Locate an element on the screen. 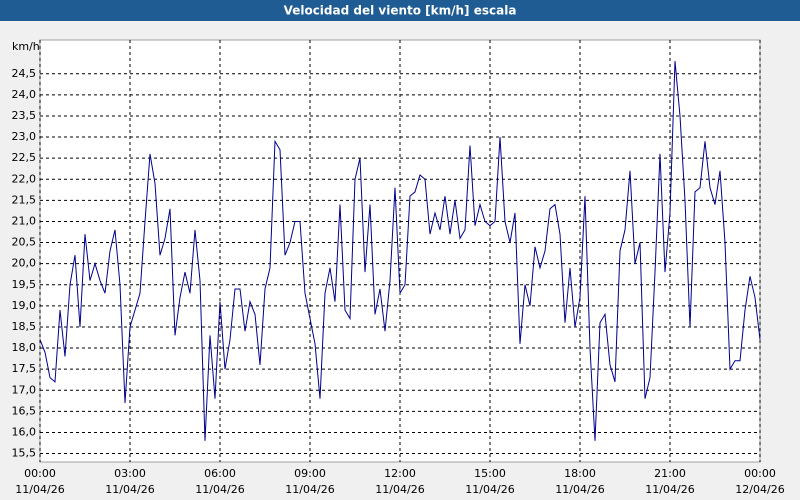  y-tick-label: 16,0 is located at coordinates (24, 431).